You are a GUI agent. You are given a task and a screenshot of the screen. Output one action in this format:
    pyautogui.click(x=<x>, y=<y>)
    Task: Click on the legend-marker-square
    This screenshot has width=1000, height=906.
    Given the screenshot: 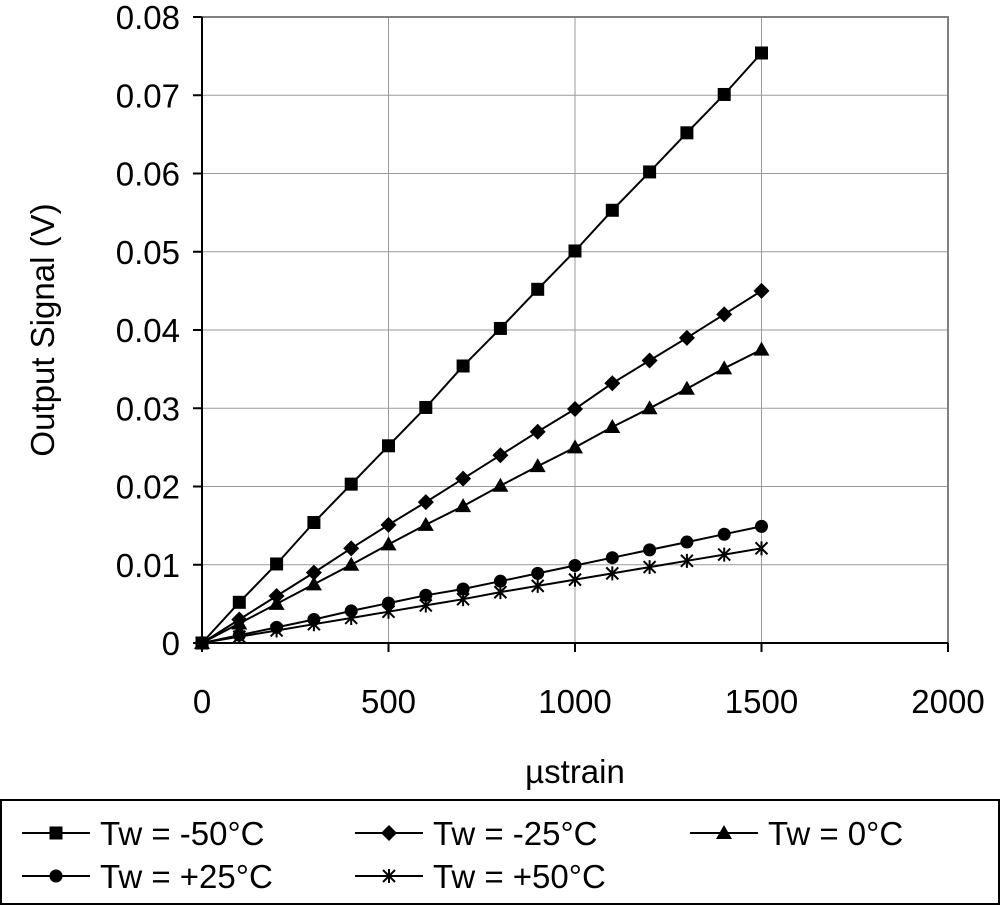 What is the action you would take?
    pyautogui.click(x=56, y=833)
    